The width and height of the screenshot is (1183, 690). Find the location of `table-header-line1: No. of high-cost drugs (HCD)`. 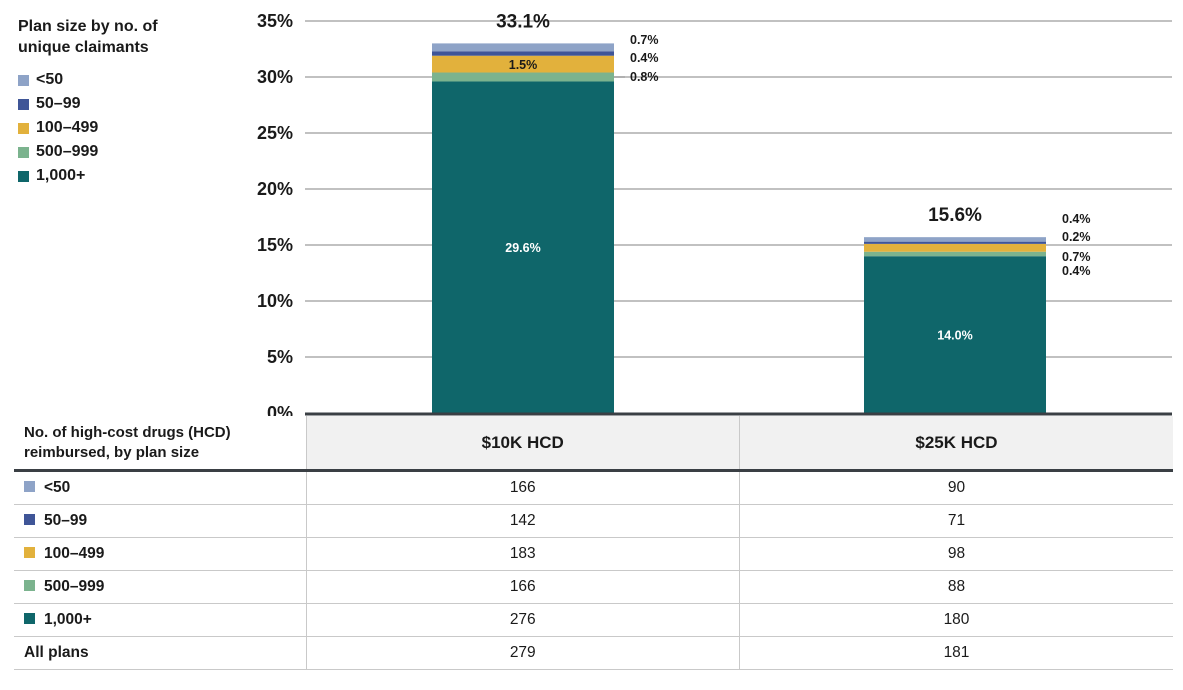

table-header-line1: No. of high-cost drugs (HCD) is located at coordinates (127, 432).